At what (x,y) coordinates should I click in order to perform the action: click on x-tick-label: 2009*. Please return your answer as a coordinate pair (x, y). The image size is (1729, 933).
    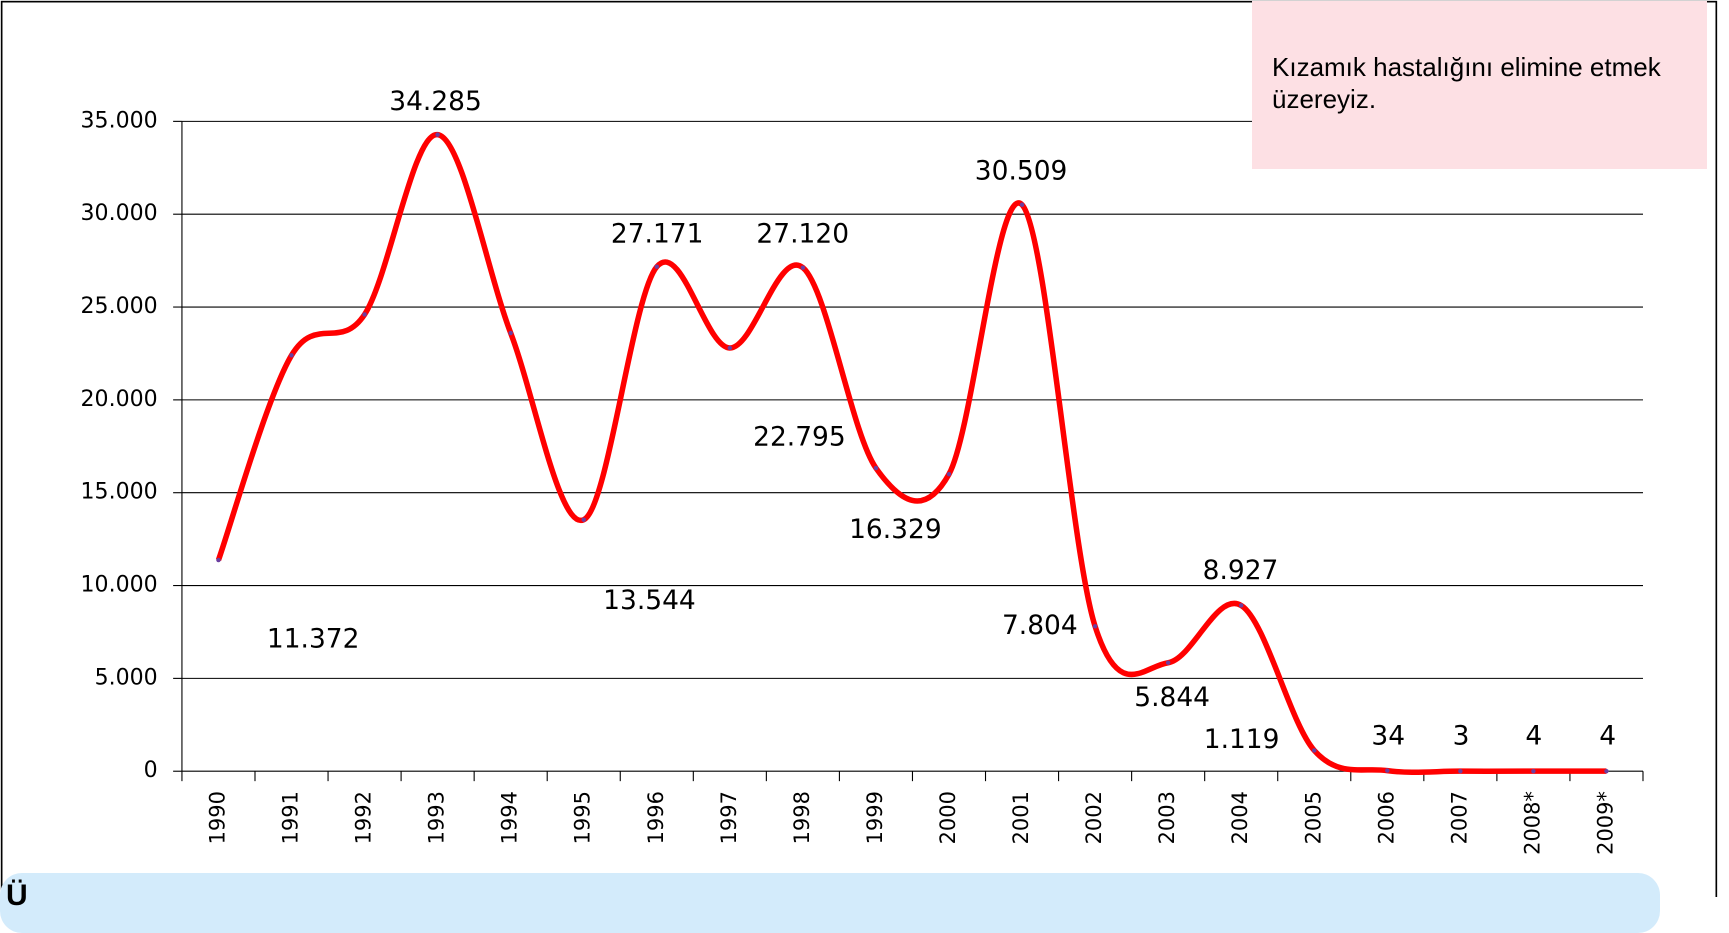
    Looking at the image, I should click on (1605, 823).